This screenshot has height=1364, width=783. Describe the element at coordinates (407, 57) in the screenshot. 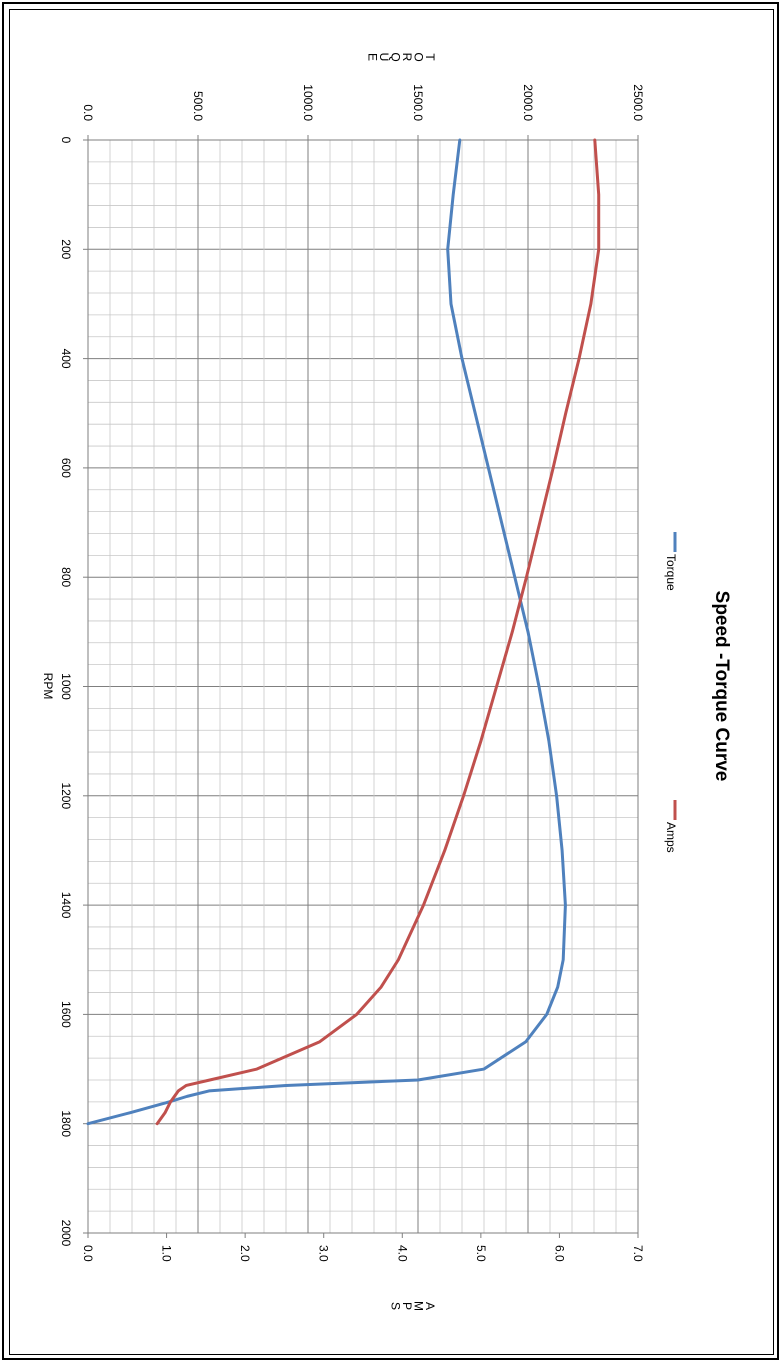

I see `y-left-axis-title-letter: R` at that location.